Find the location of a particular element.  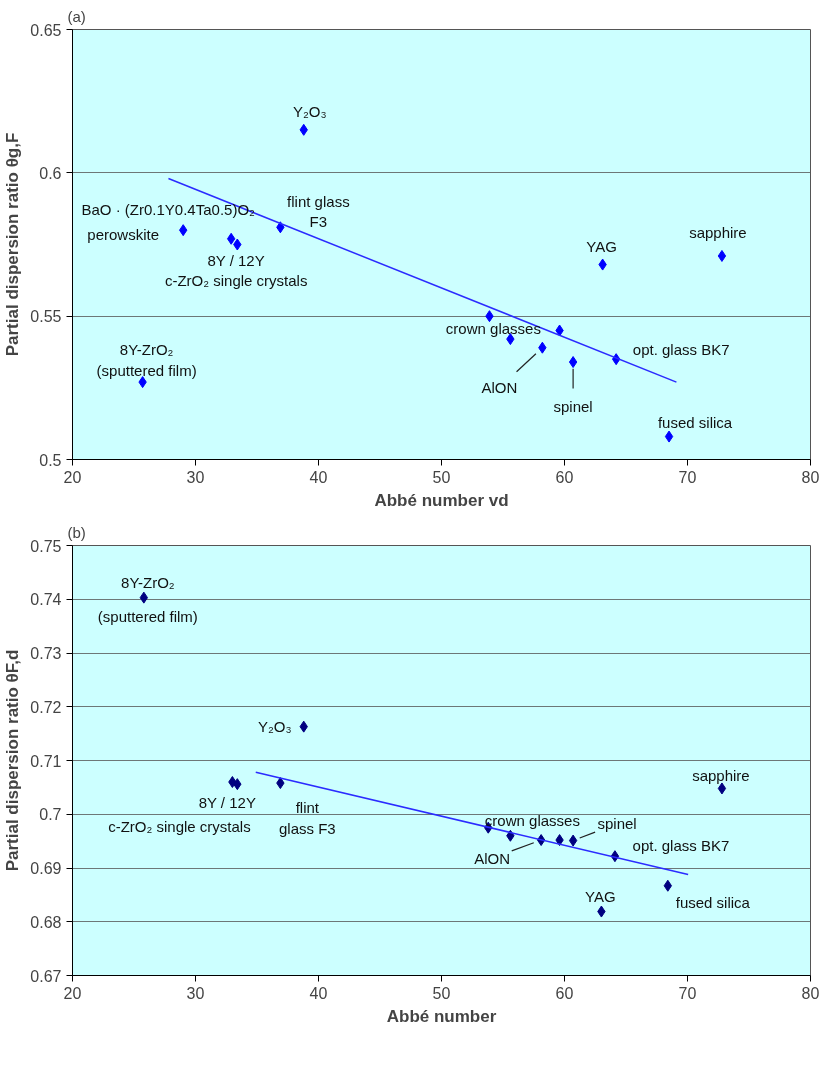

y-tick-label: 0.69 is located at coordinates (46, 868).